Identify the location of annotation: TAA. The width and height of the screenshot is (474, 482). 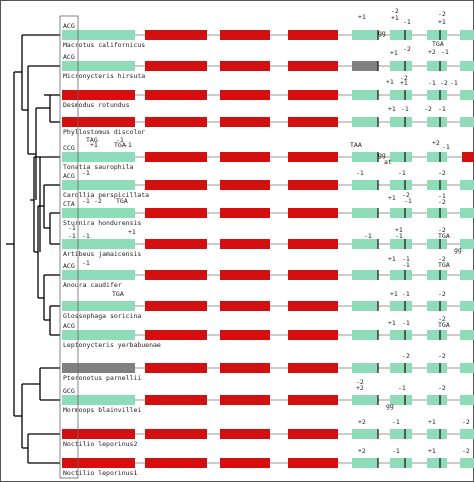
(356, 145).